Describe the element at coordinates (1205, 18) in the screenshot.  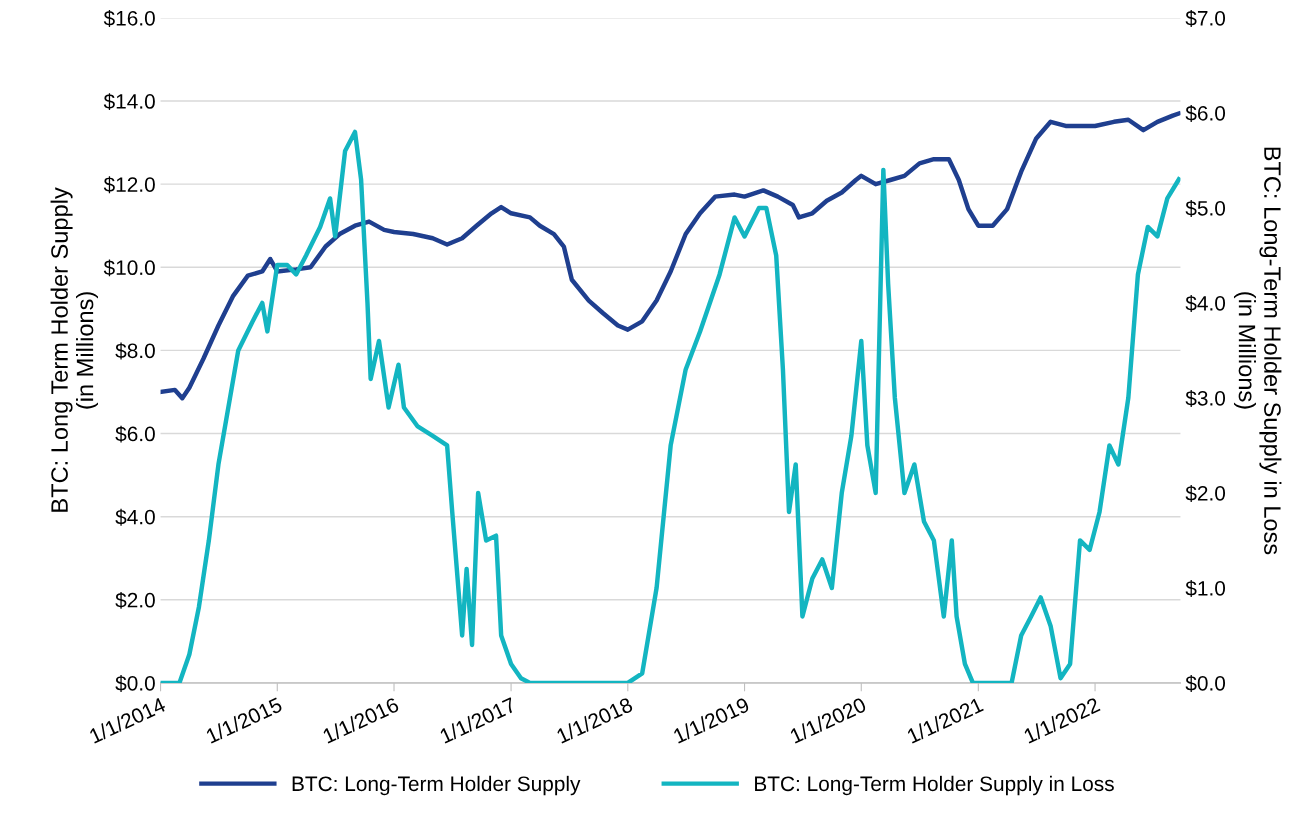
I see `y2-tick-label: $7.0` at that location.